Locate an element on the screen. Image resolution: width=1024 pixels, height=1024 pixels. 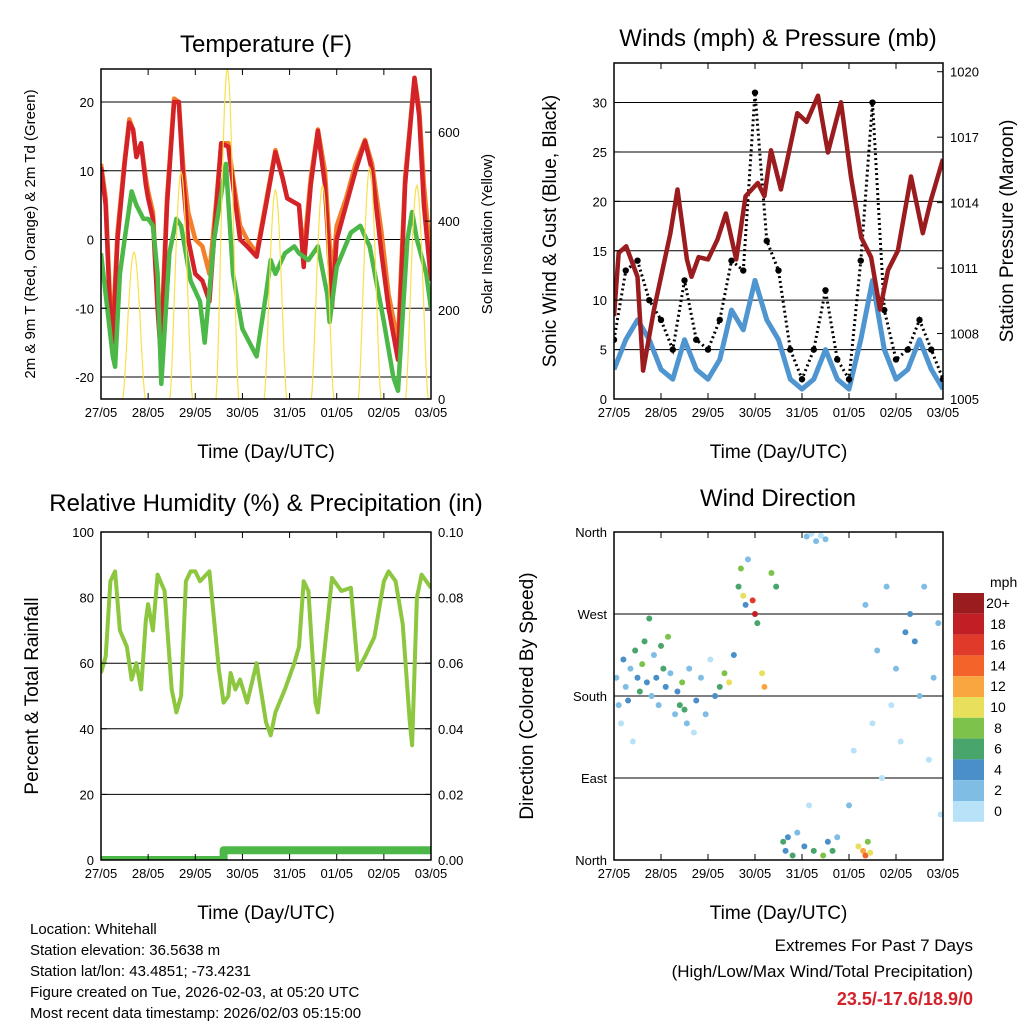
colorbar-label: 20+ is located at coordinates (998, 603).